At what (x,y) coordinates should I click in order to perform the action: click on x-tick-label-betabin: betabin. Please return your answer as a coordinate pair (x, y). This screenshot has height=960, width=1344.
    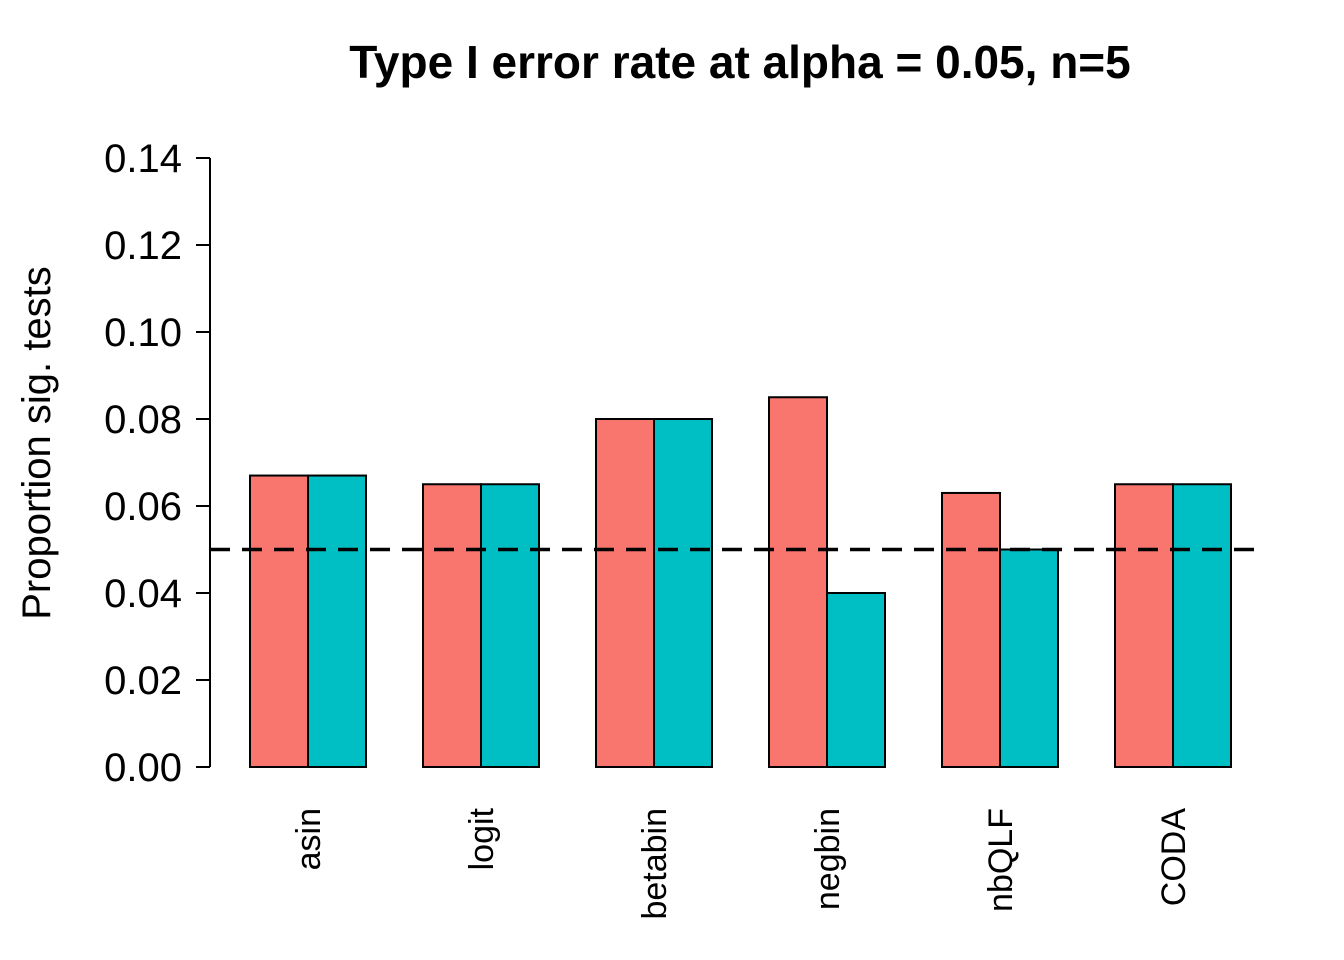
    Looking at the image, I should click on (655, 864).